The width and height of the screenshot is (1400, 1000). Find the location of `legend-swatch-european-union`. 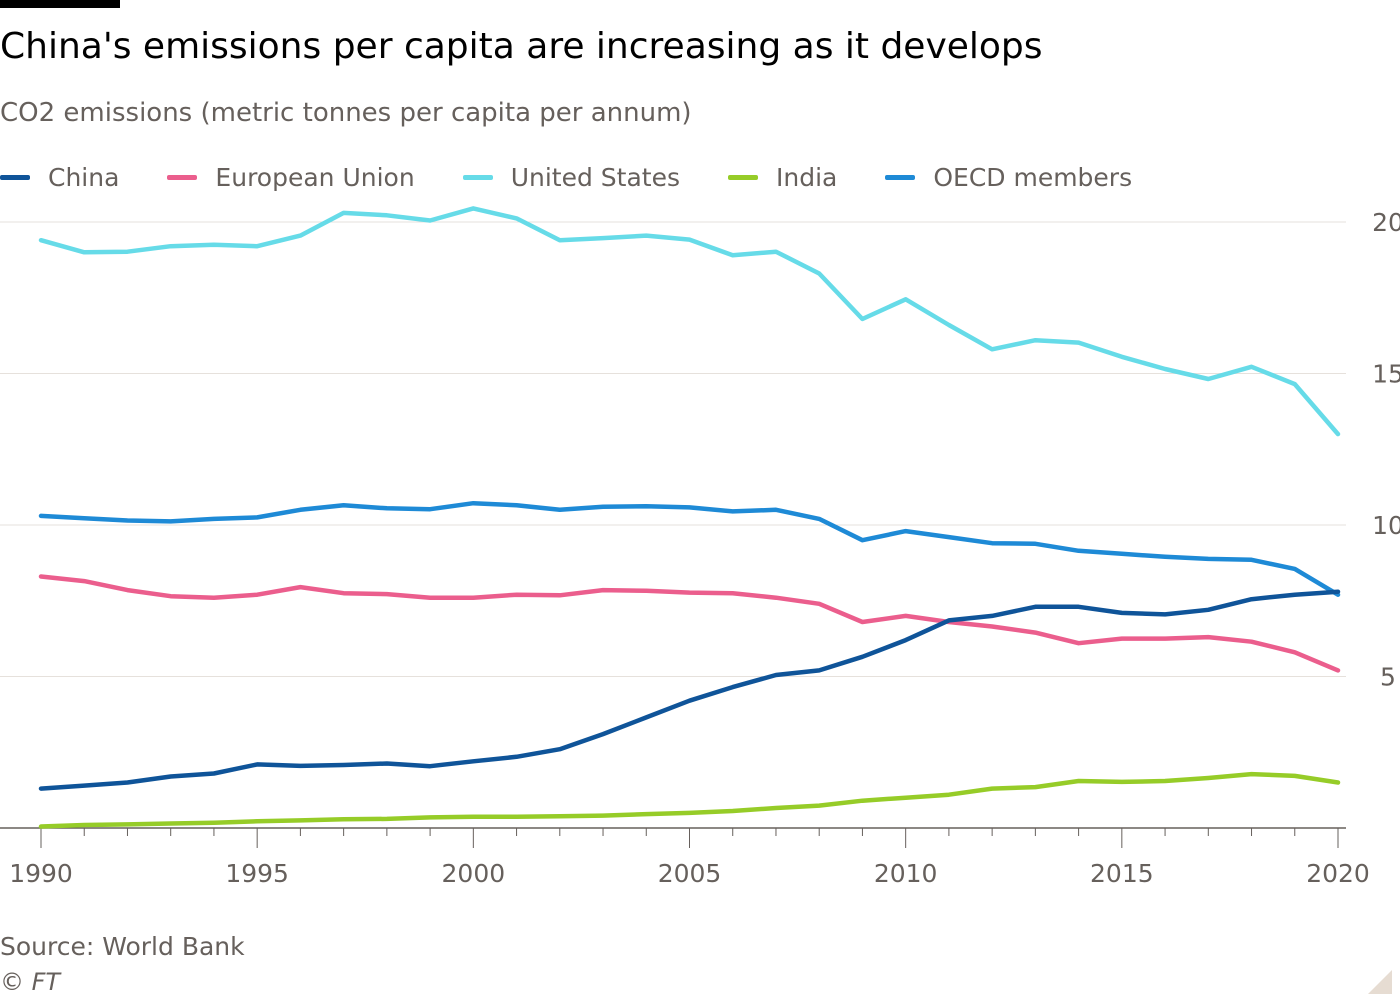

legend-swatch-european-union is located at coordinates (182, 177).